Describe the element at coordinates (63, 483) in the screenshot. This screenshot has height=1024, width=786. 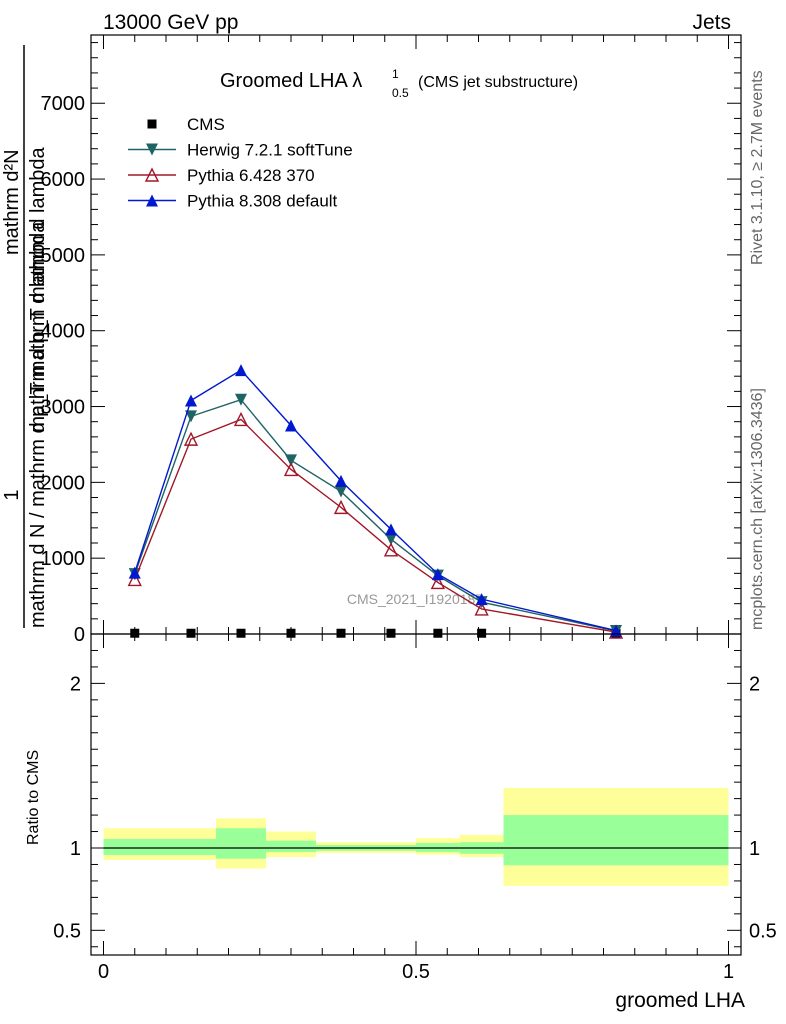
I see `y-tick-label: 2000` at that location.